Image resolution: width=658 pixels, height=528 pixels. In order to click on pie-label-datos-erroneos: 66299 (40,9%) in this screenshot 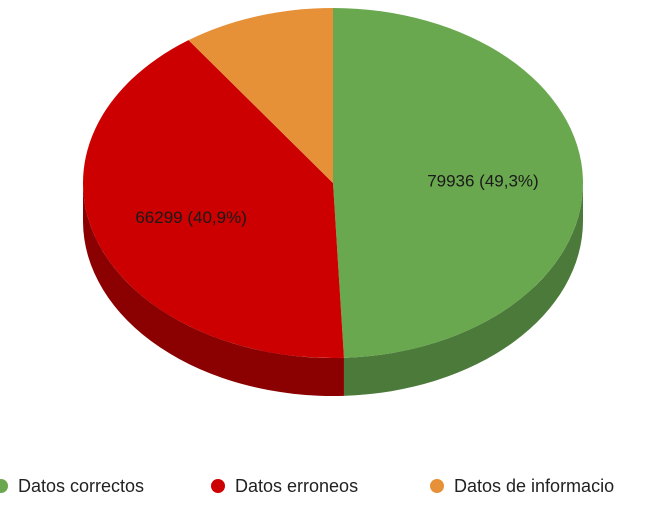, I will do `click(191, 217)`.